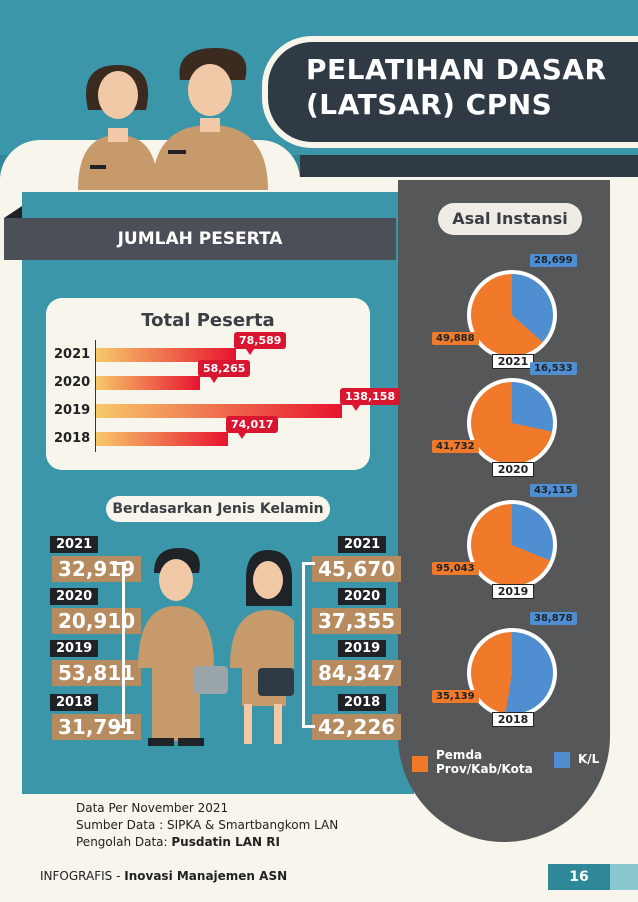 The width and height of the screenshot is (638, 902). What do you see at coordinates (513, 719) in the screenshot?
I see `pie-year-2018: 2018` at bounding box center [513, 719].